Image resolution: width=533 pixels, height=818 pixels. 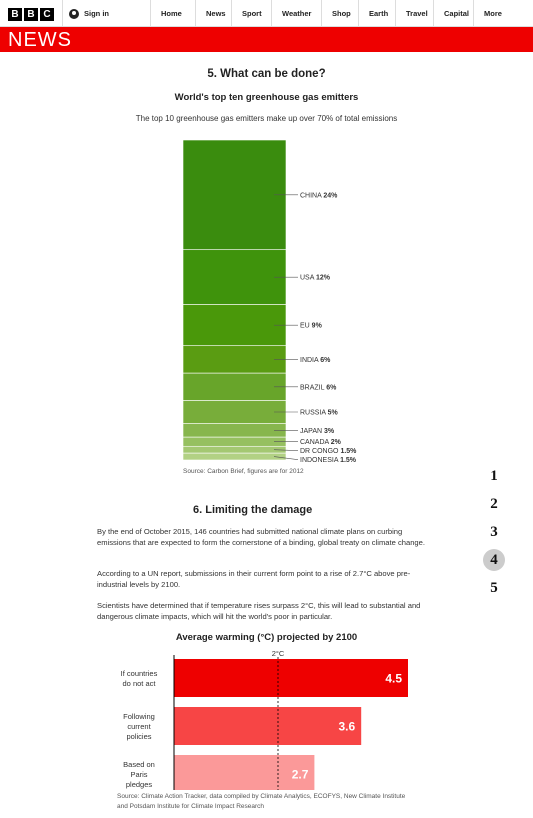 I want to click on emitter-label: CANADA 2%, so click(x=321, y=442).